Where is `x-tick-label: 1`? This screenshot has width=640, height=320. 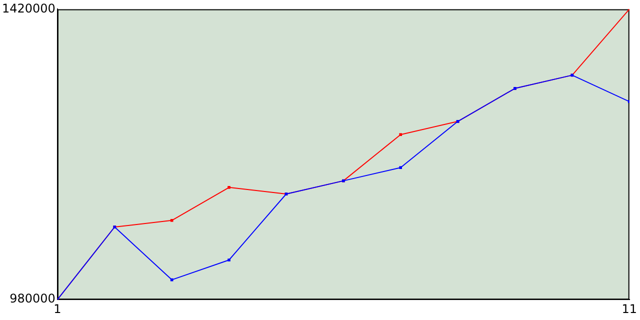 x-tick-label: 1 is located at coordinates (58, 309).